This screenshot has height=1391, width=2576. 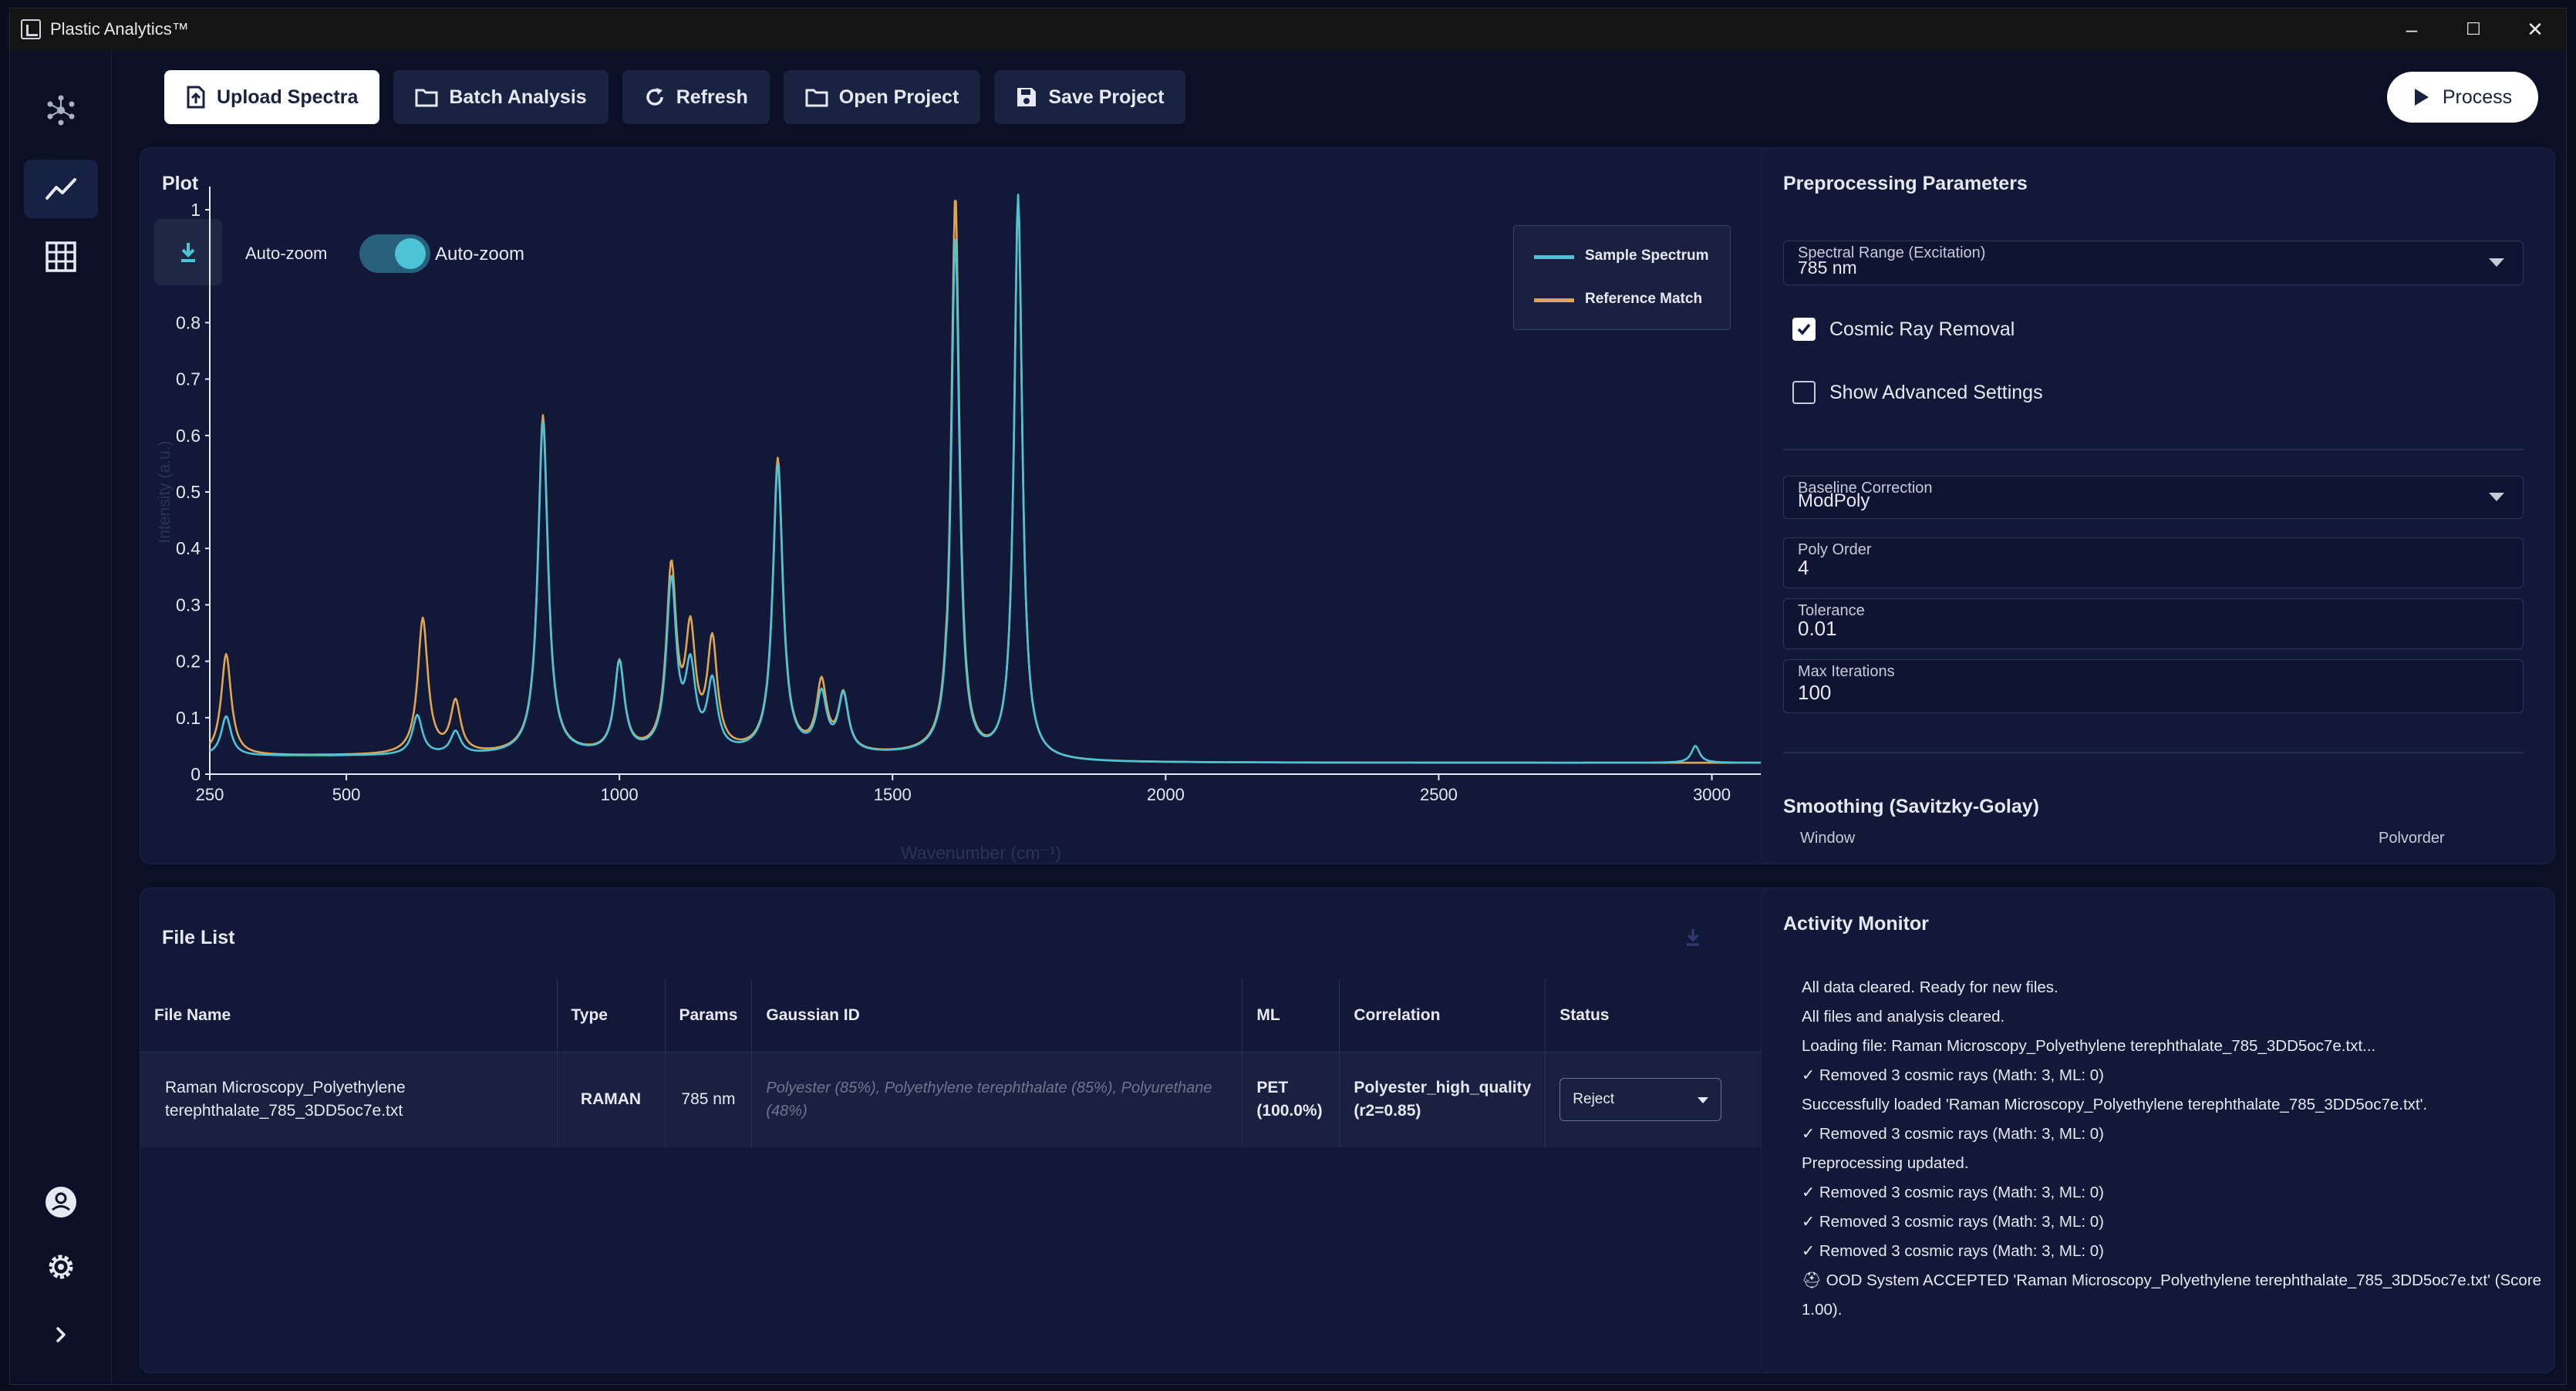 What do you see at coordinates (61, 257) in the screenshot?
I see `sidebar-item-table` at bounding box center [61, 257].